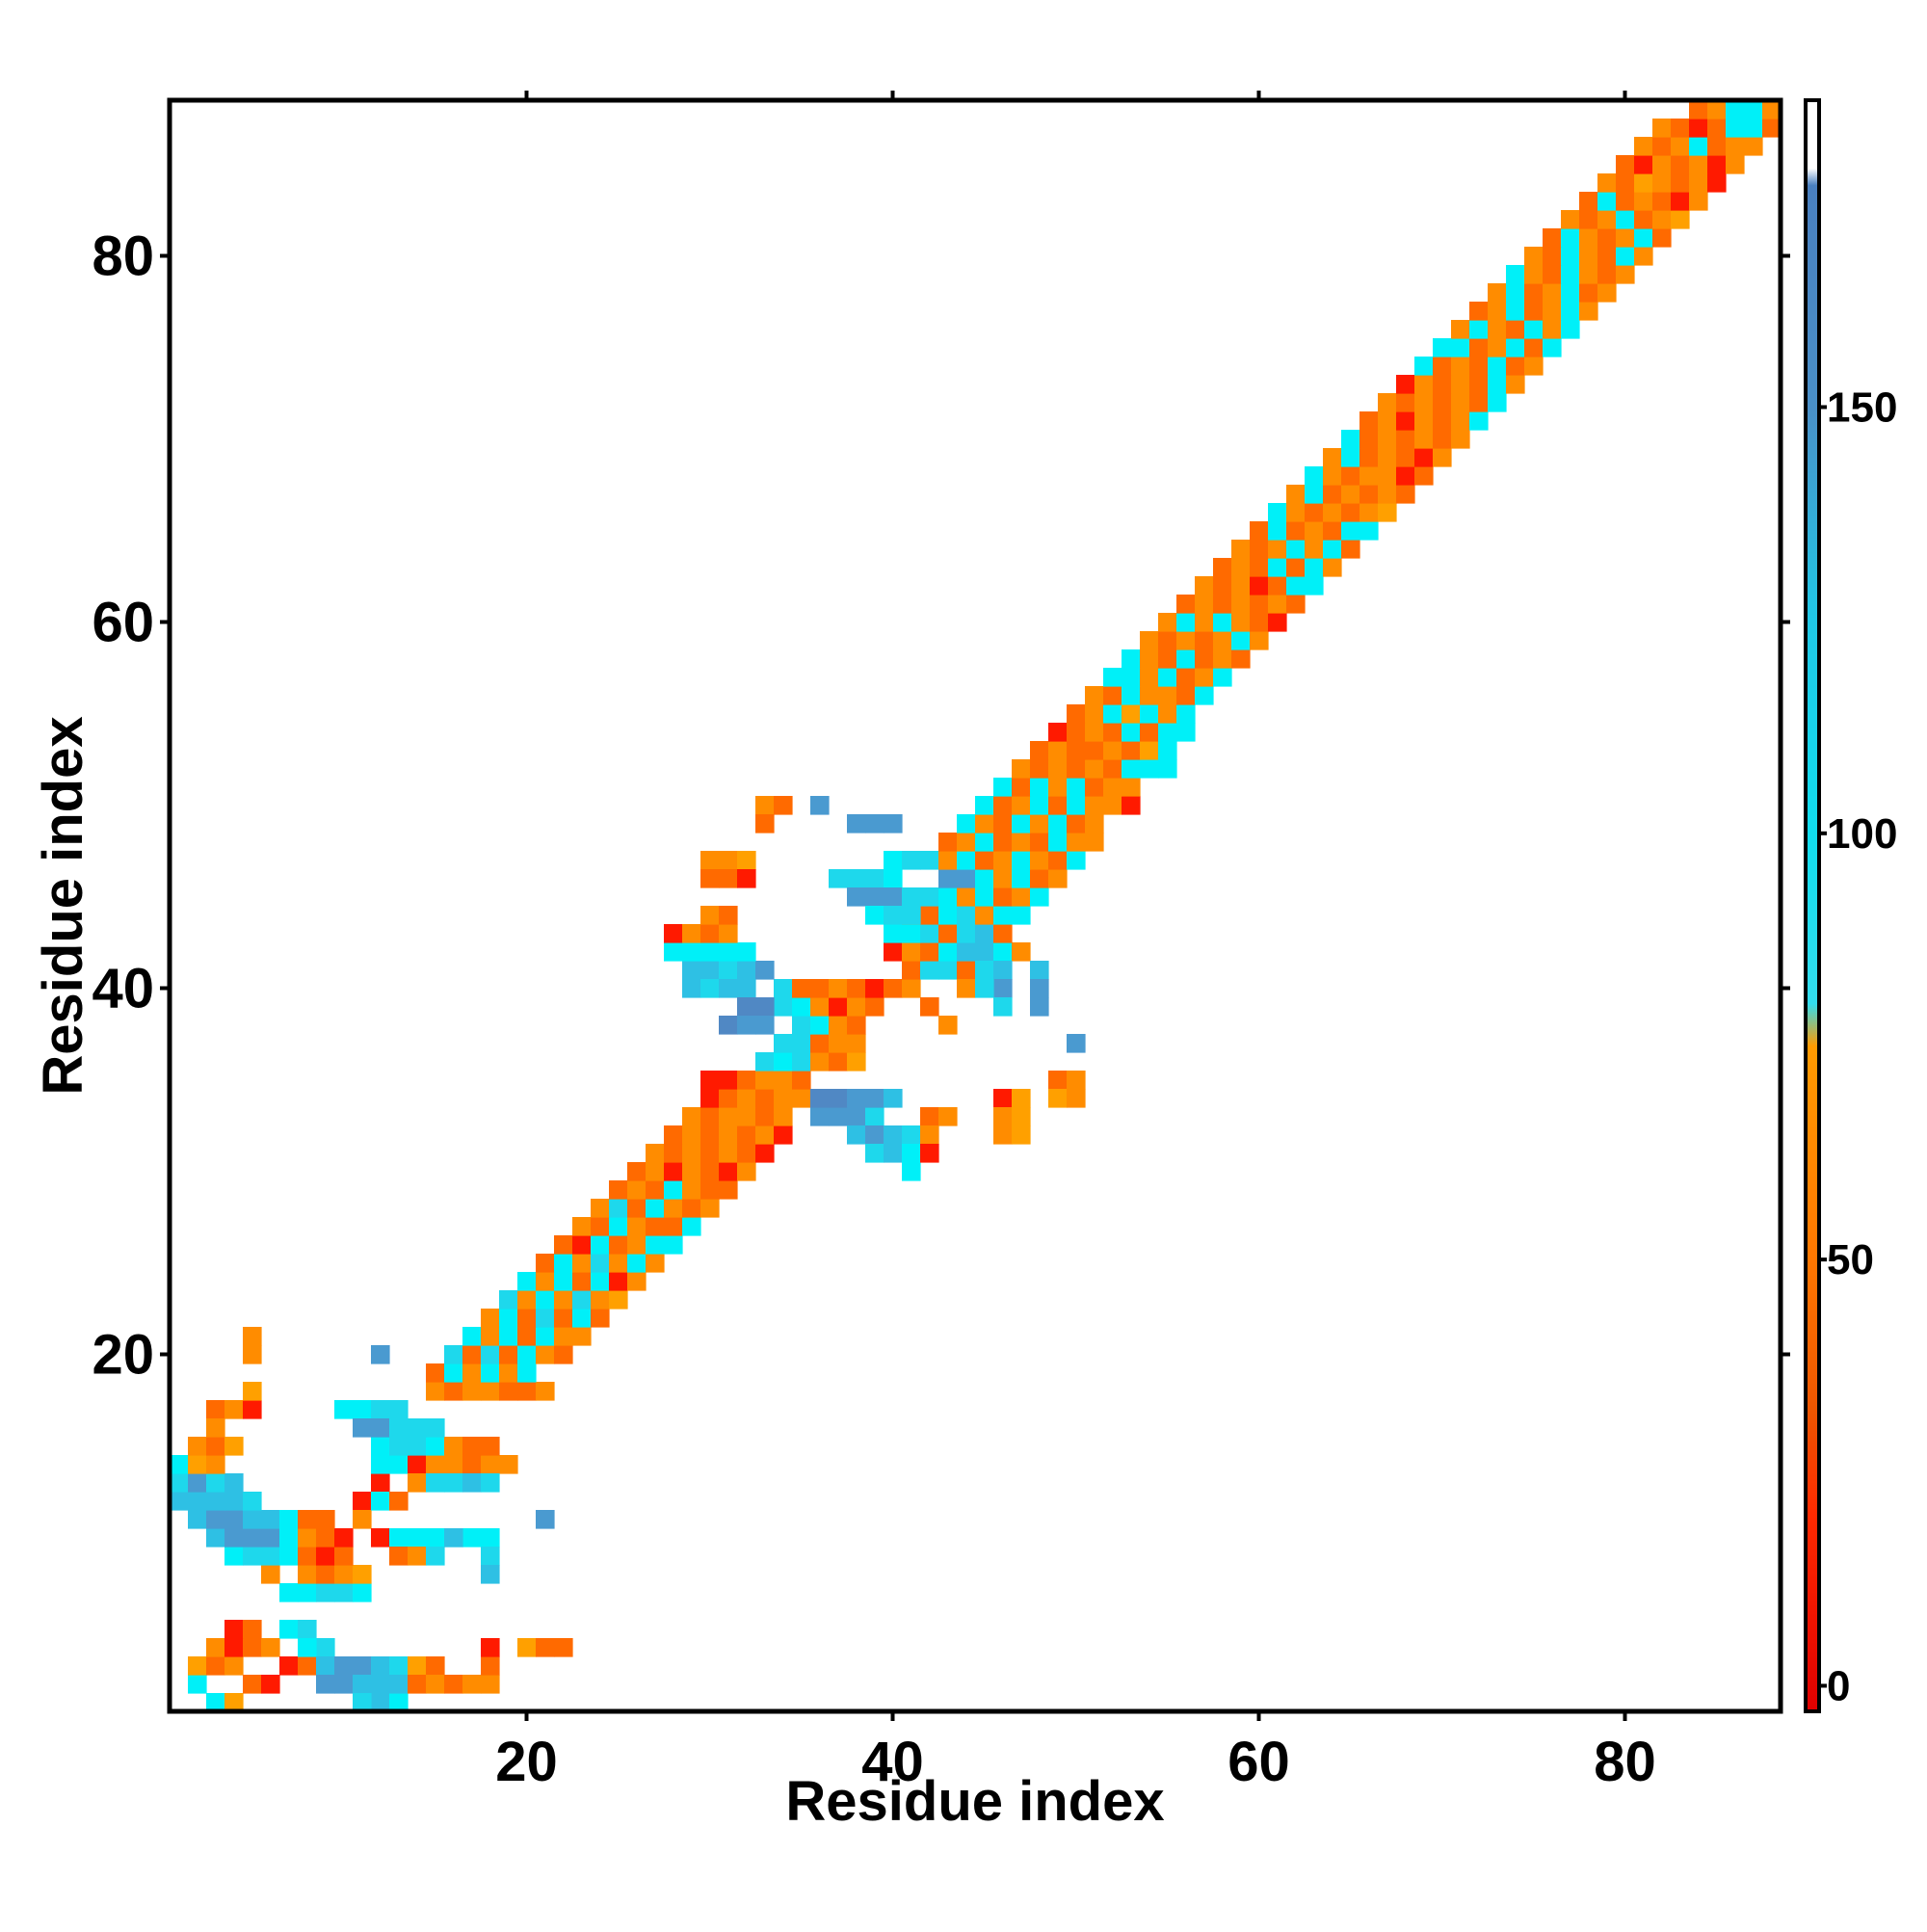 The image size is (1927, 1932). What do you see at coordinates (123, 623) in the screenshot?
I see `y-tick-label: 60` at bounding box center [123, 623].